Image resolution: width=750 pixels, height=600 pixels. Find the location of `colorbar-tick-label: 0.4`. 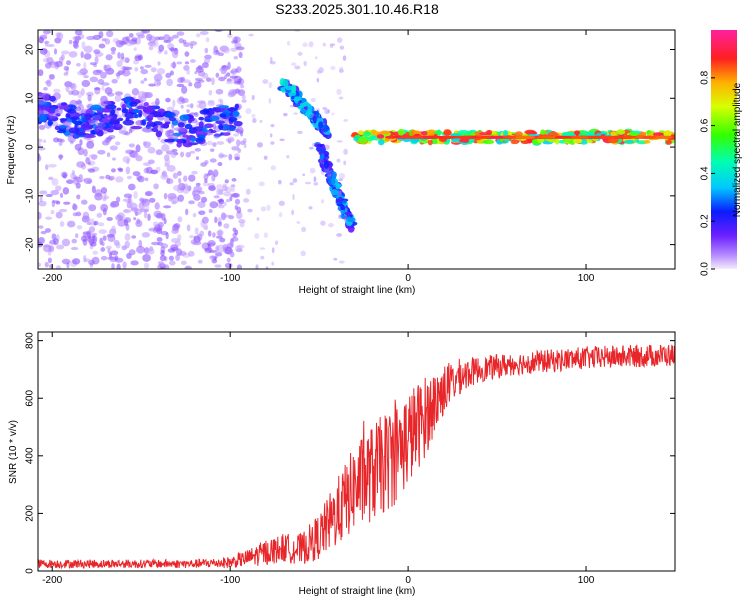

colorbar-tick-label: 0.4 is located at coordinates (705, 173).